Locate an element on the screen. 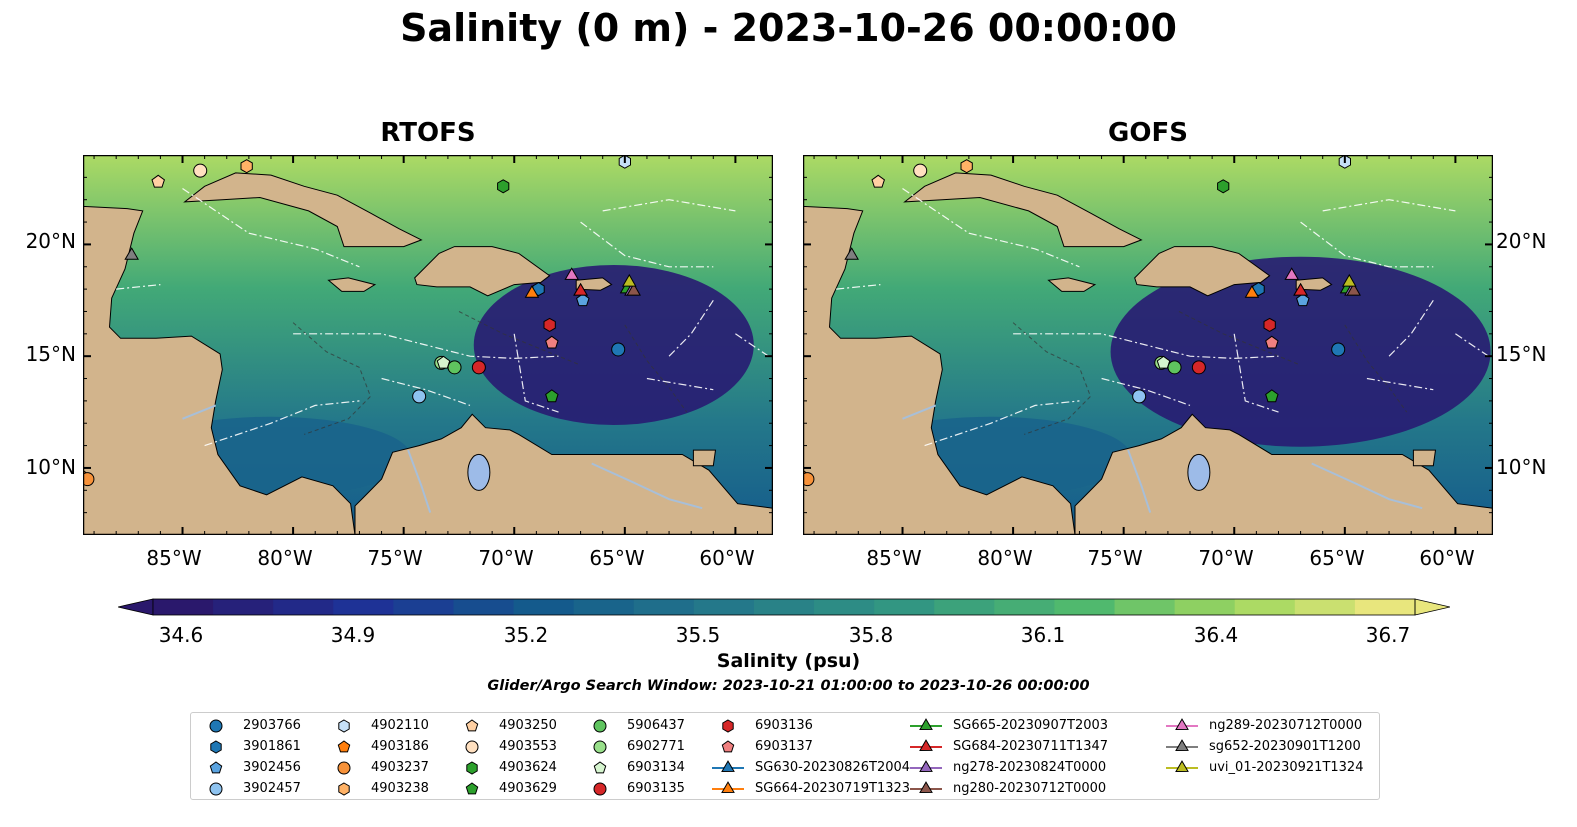  legend-label: 6903137 is located at coordinates (784, 746).